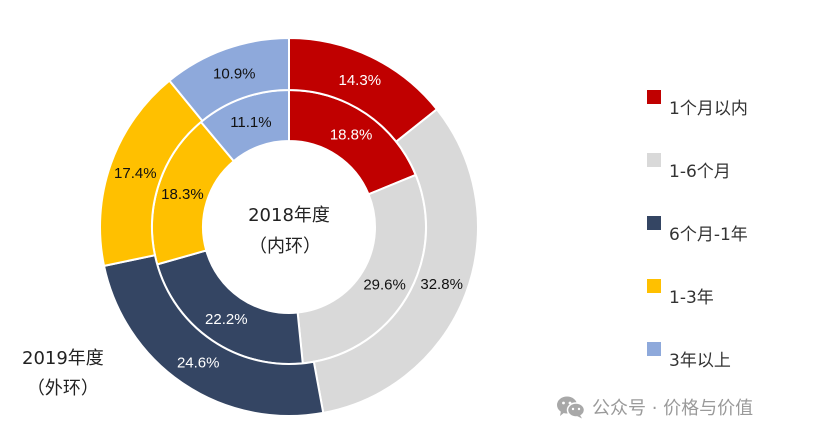  I want to click on inner-ring-label-0: 18.8%, so click(351, 134).